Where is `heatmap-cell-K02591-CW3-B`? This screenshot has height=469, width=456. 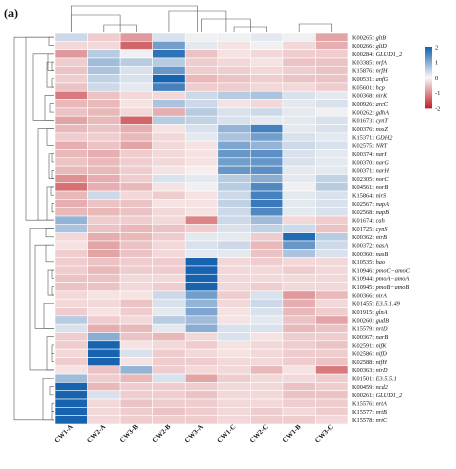 heatmap-cell-K02591-CW3-B is located at coordinates (136, 345).